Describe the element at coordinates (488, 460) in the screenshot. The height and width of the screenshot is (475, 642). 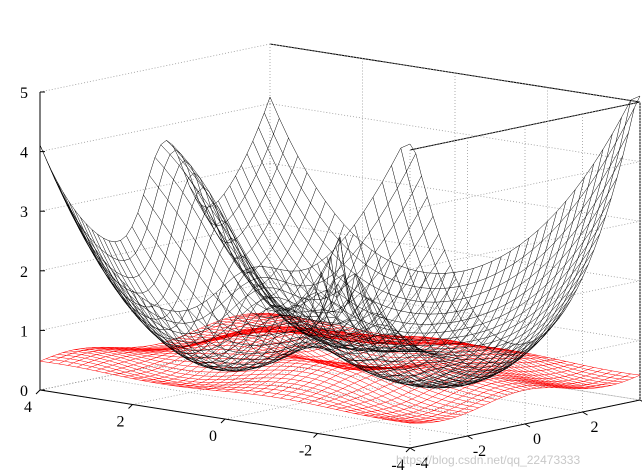
I see `watermark-text: https://blog.csdn.net/qq_22473333` at that location.